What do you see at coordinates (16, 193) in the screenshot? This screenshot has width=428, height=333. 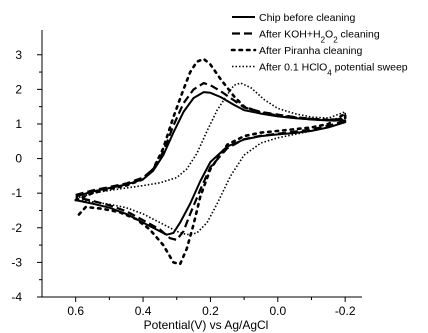 I see `y-tick-label: -1` at bounding box center [16, 193].